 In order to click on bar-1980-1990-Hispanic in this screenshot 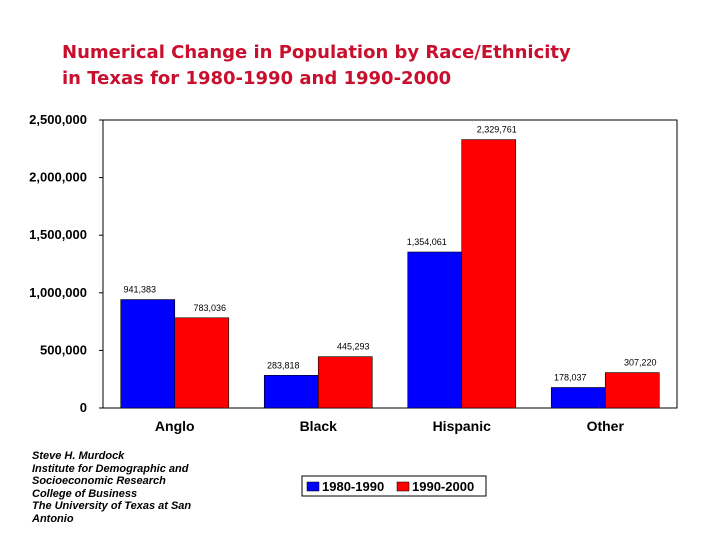, I will do `click(435, 330)`.